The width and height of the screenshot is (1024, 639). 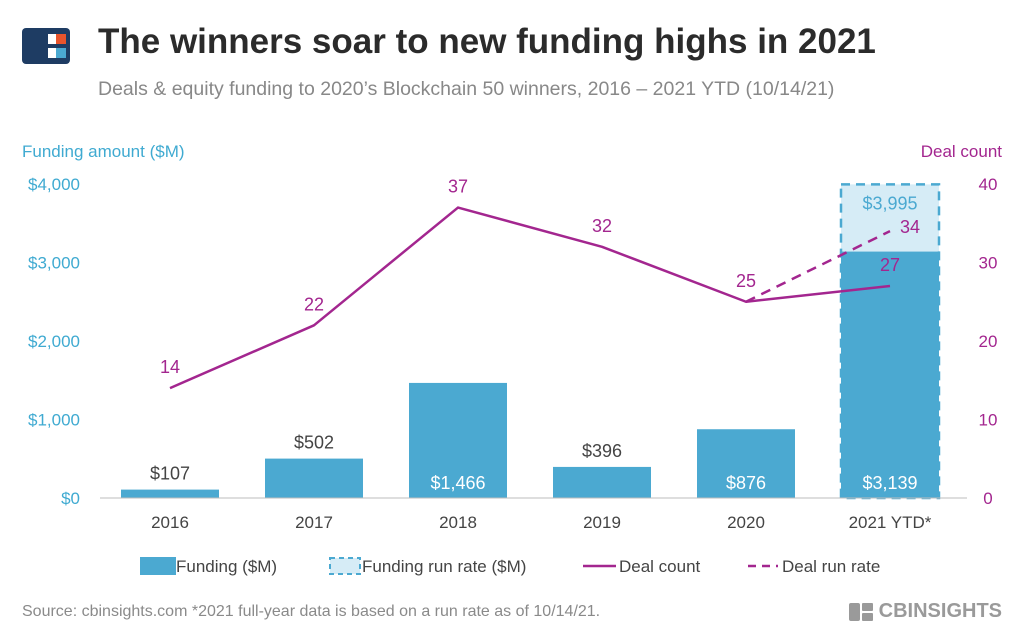 I want to click on funding-run-rate-label: $3,995, so click(x=889, y=203).